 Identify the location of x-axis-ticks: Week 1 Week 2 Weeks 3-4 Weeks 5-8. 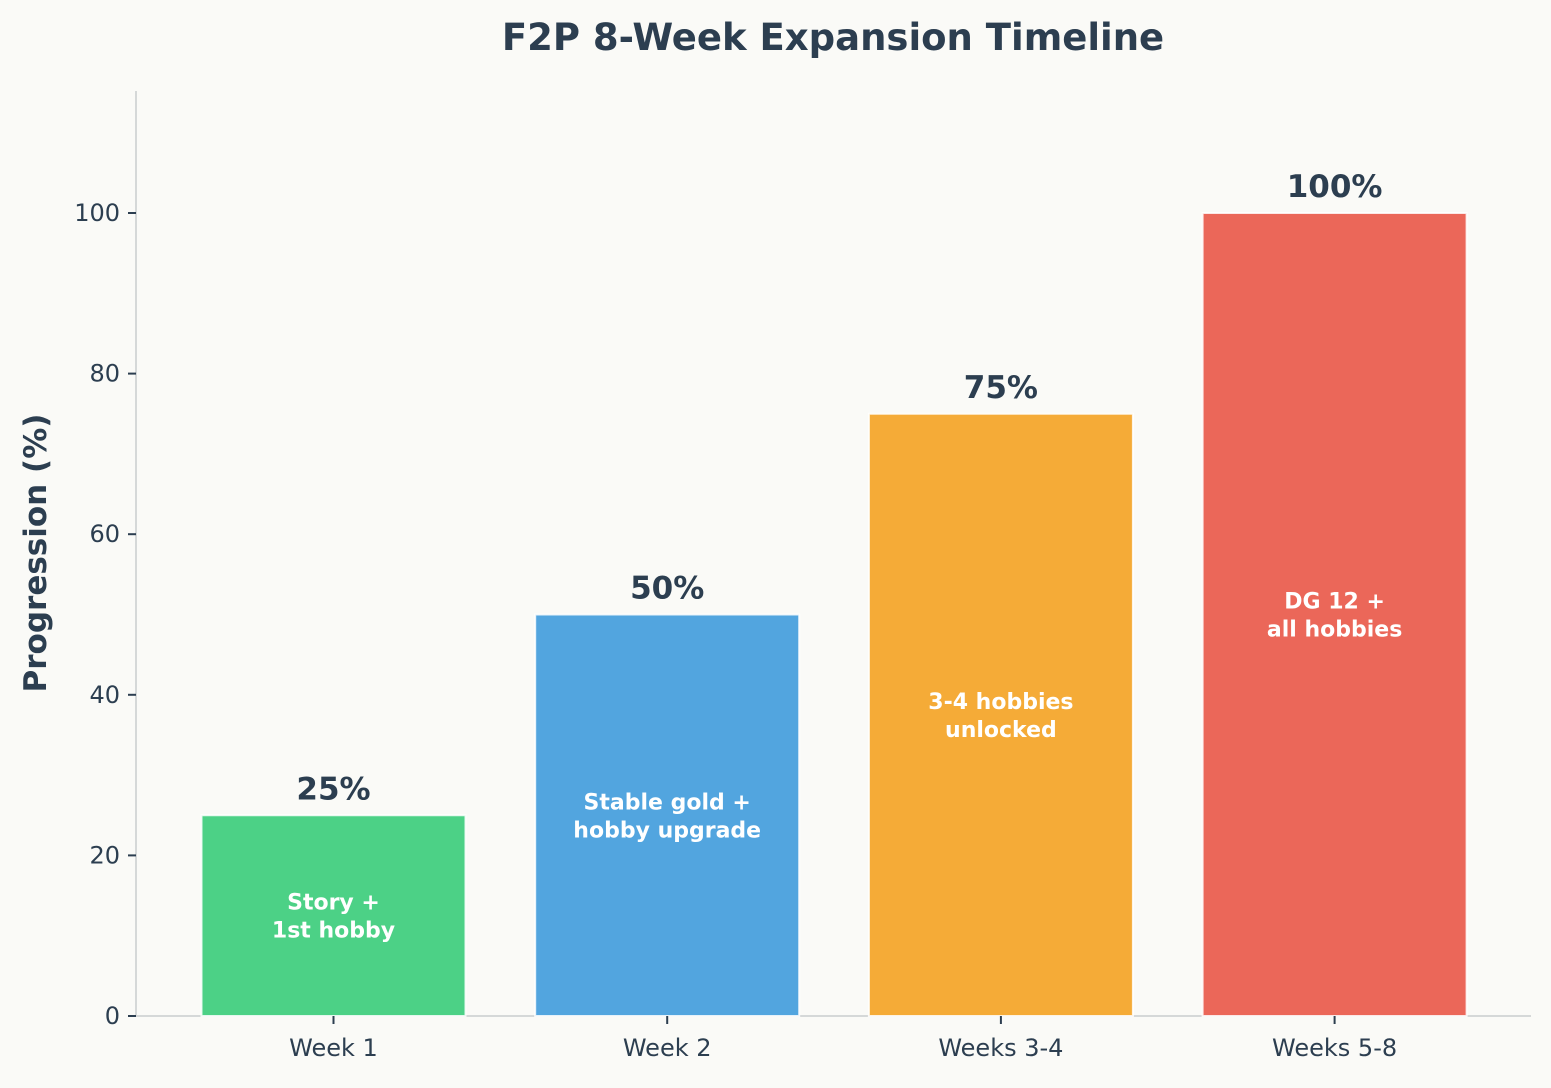
(843, 1039).